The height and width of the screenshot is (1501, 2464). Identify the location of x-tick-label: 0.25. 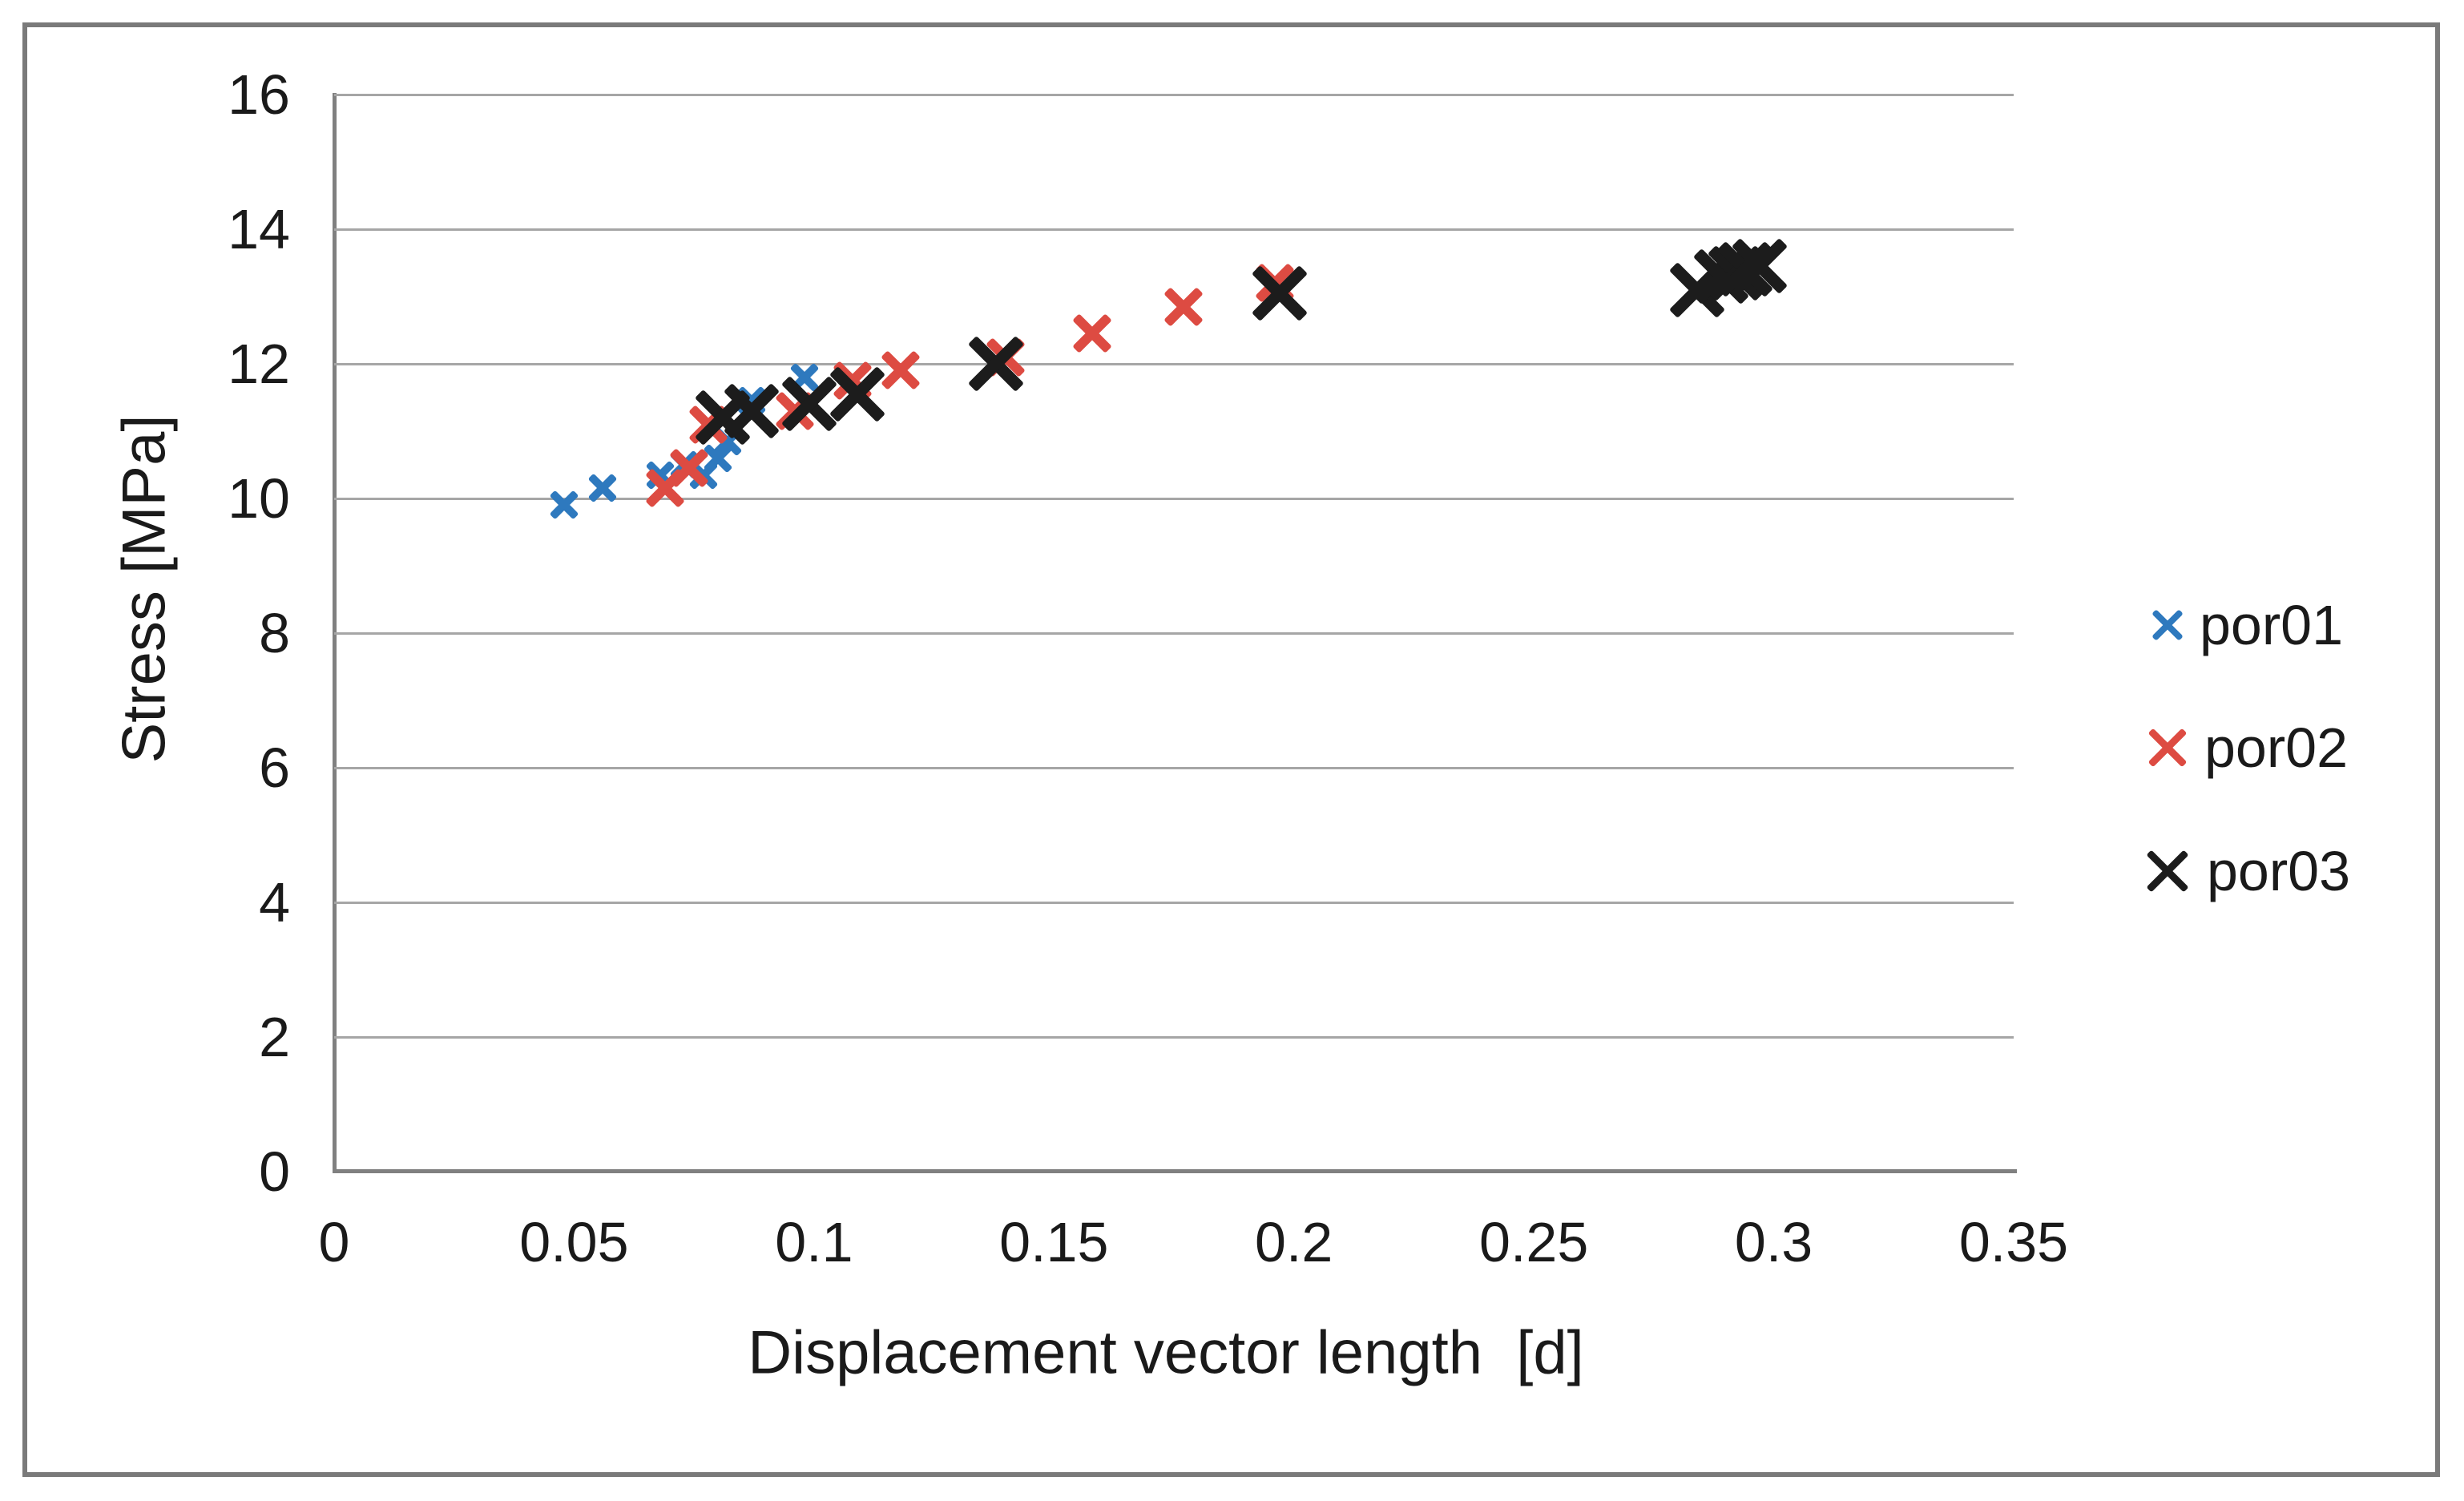
(1534, 1242).